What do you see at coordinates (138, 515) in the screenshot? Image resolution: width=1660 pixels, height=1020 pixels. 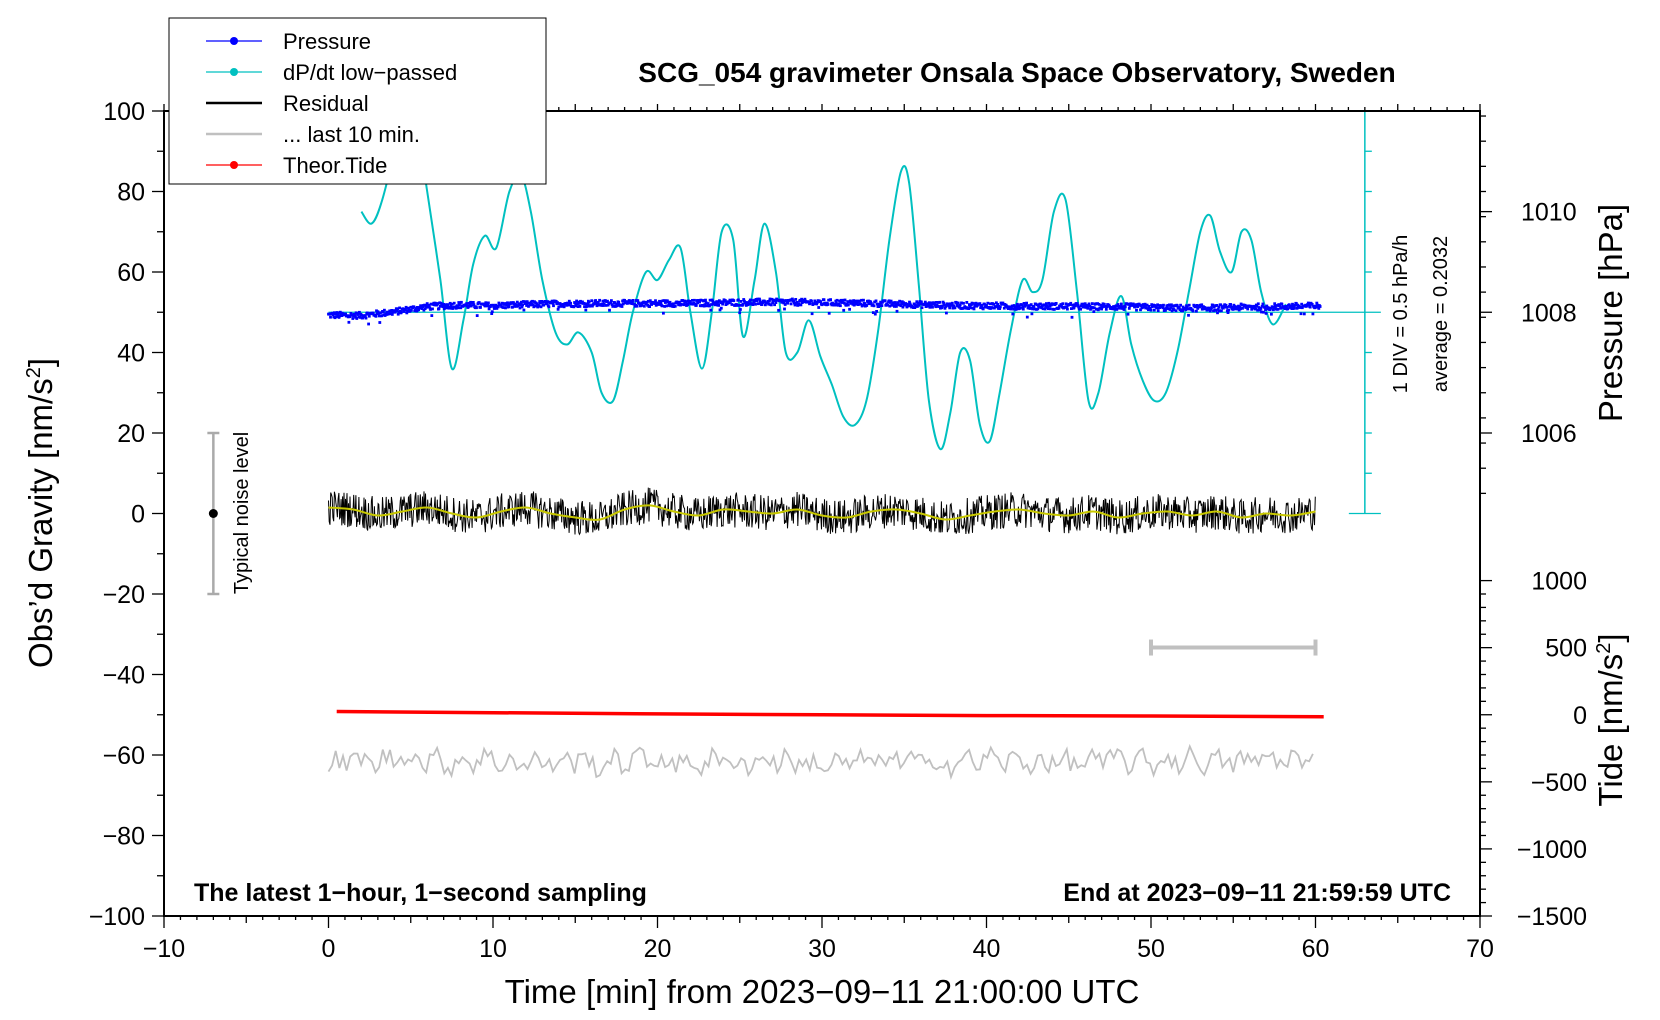 I see `y-tick-label: 0` at bounding box center [138, 515].